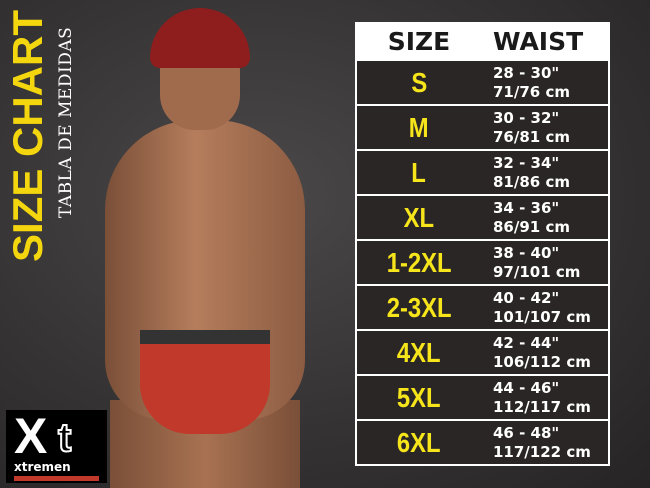 The image size is (650, 488). What do you see at coordinates (205, 382) in the screenshot?
I see `model-photo-brief` at bounding box center [205, 382].